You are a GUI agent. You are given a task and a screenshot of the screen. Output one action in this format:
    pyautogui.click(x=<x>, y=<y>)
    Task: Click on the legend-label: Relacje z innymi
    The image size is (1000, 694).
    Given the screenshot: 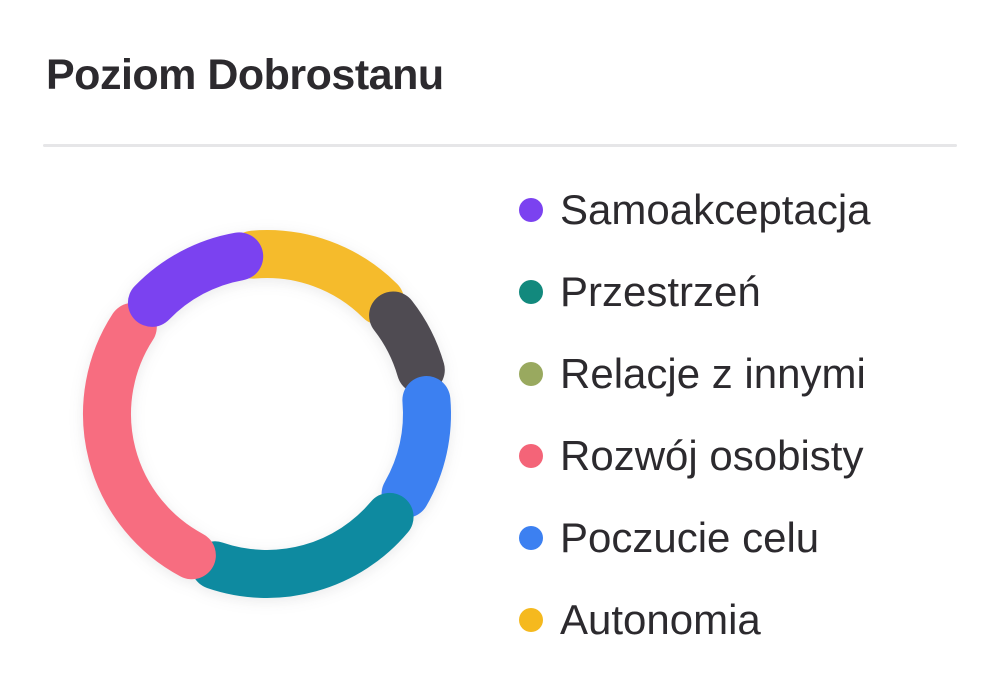 What is the action you would take?
    pyautogui.click(x=713, y=373)
    